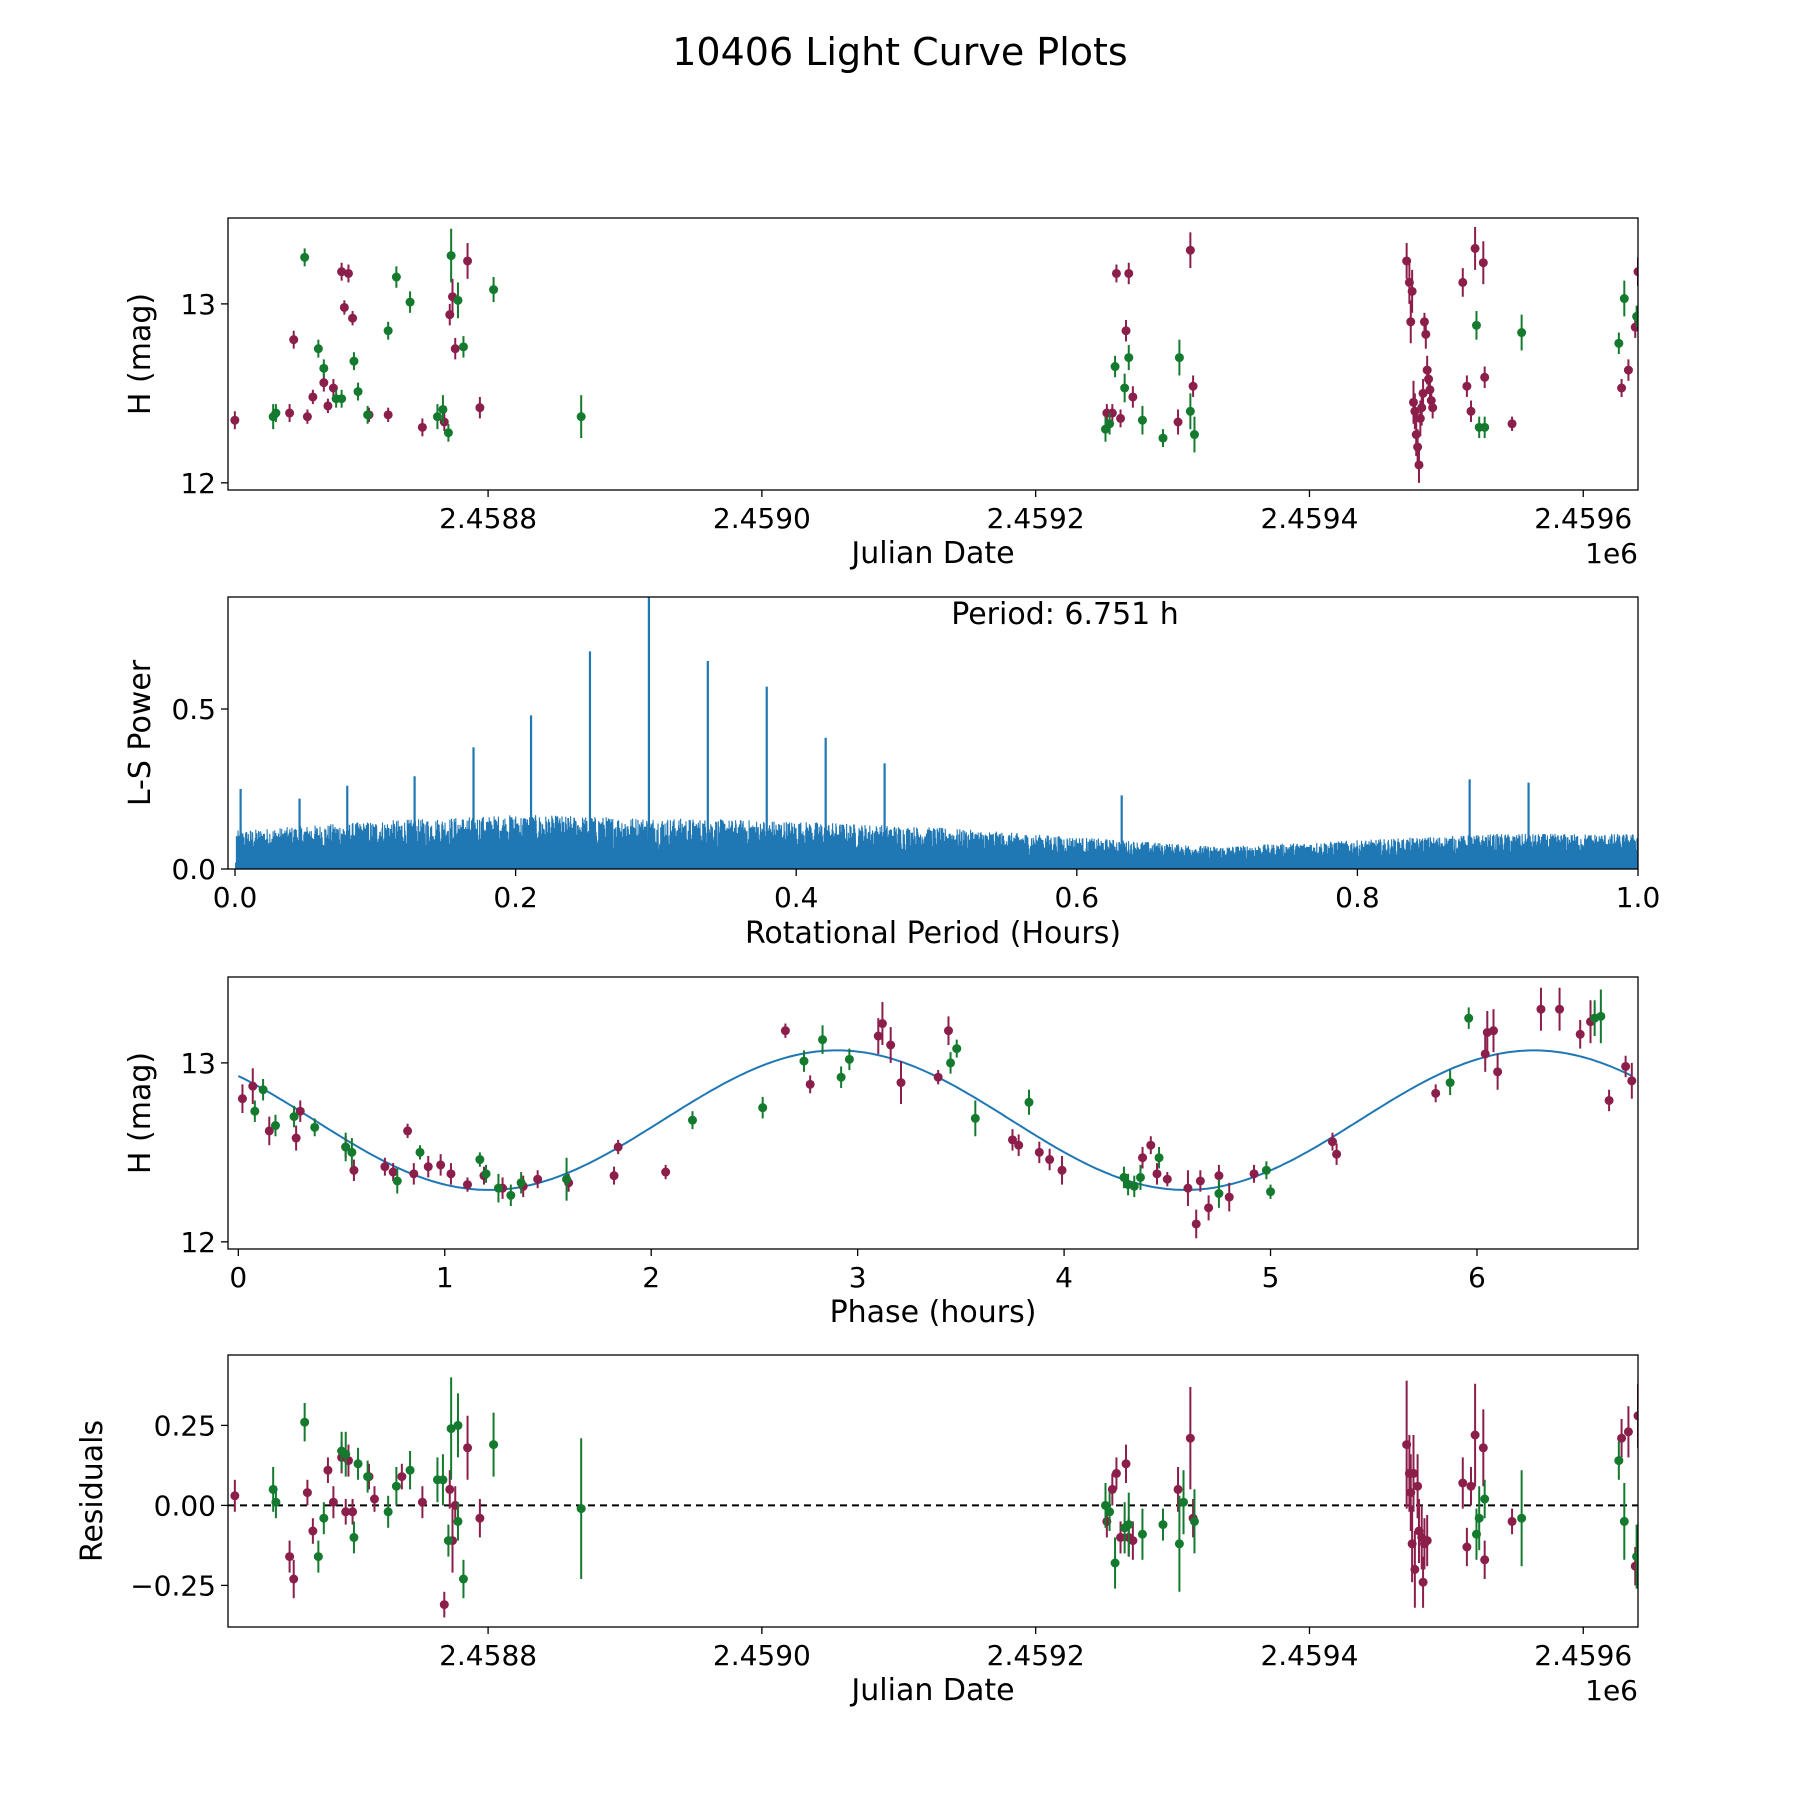 The height and width of the screenshot is (1800, 1800). I want to click on x-tick-label: 0.0, so click(235, 897).